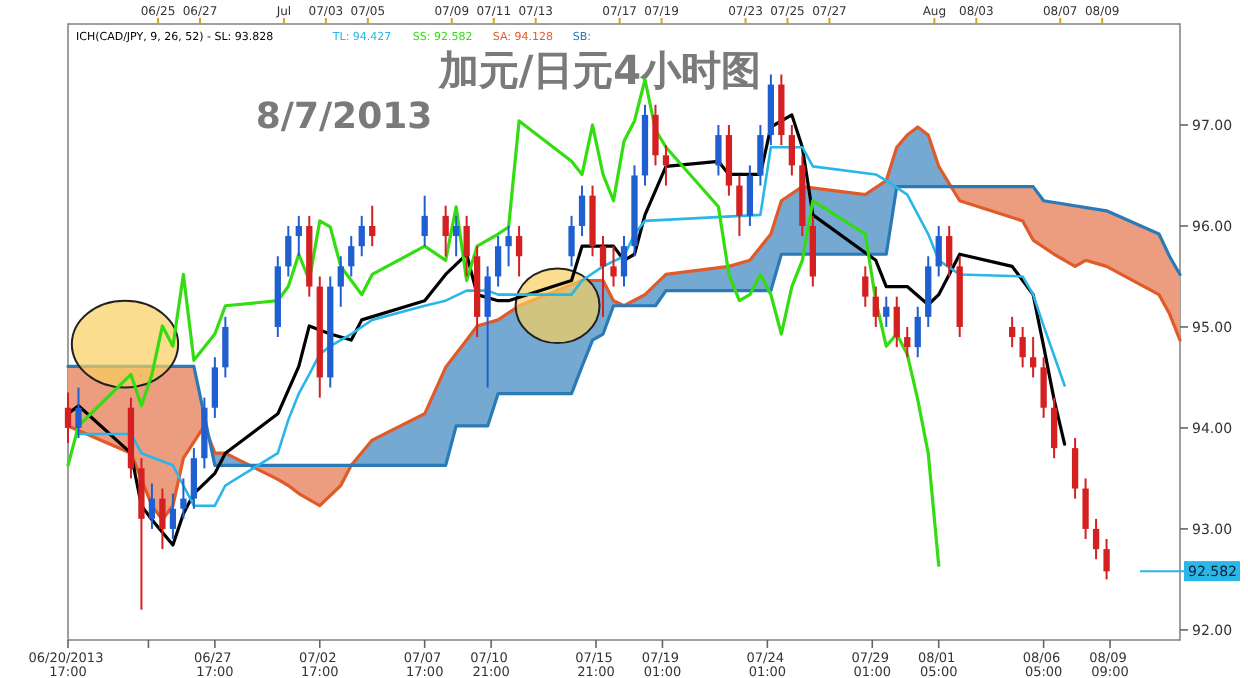 The width and height of the screenshot is (1248, 678). I want to click on text: 8/7/2013, so click(344, 117).